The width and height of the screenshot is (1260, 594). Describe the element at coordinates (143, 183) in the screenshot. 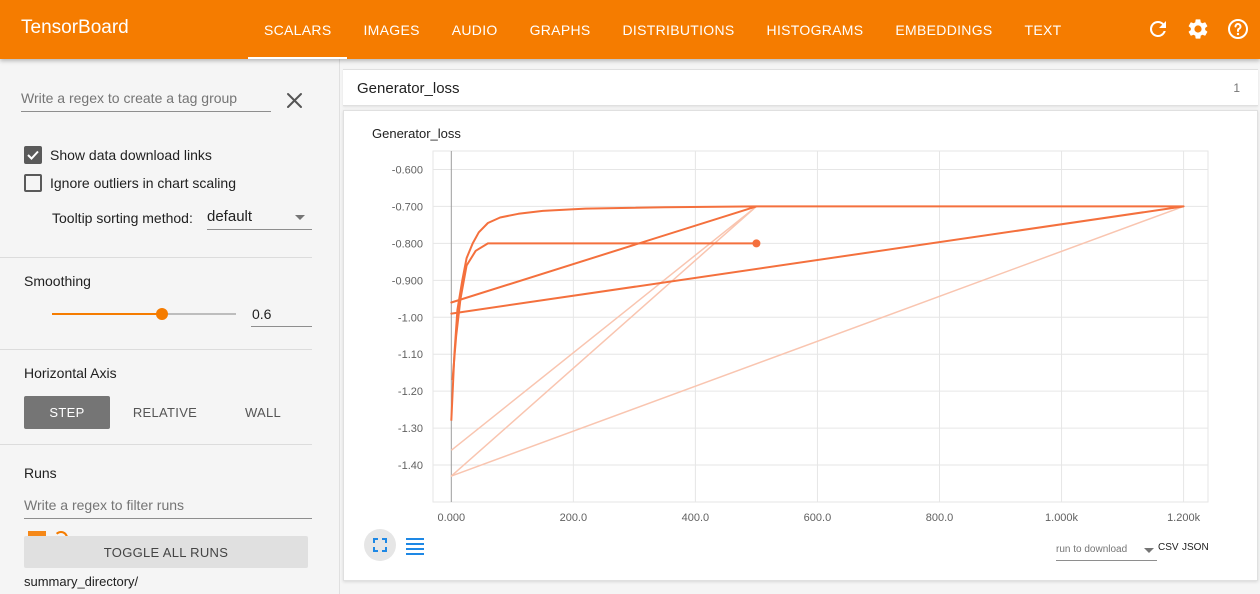

I see `ignore-outliers-label: Ignore outliers in chart scaling` at that location.